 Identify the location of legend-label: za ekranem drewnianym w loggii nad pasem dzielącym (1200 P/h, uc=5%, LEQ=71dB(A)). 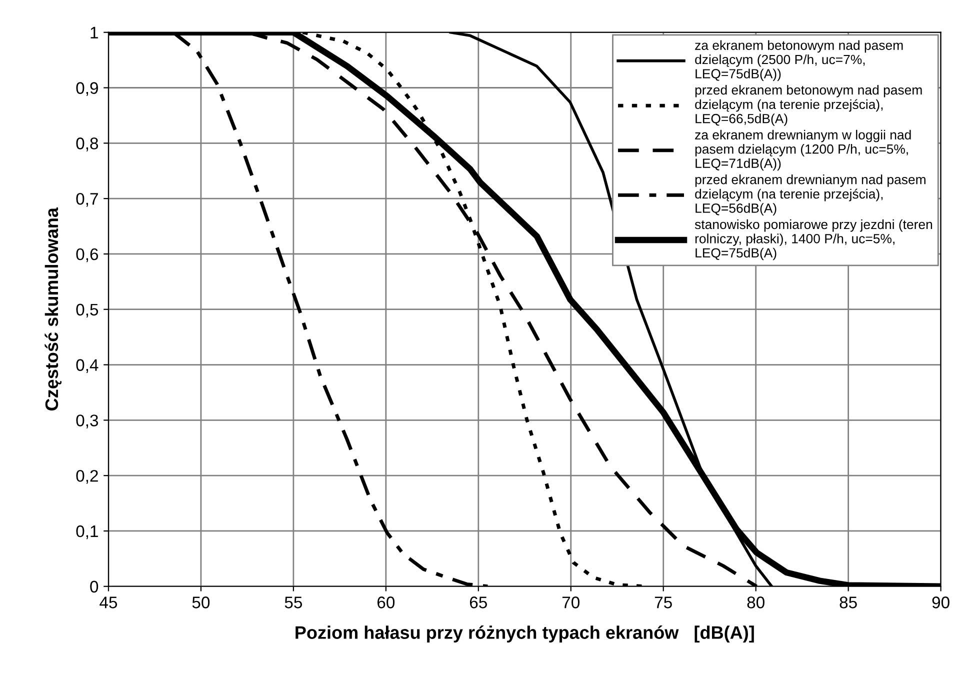
(803, 150).